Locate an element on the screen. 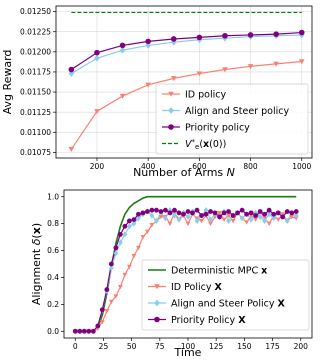 This screenshot has height=360, width=320. legend-label: Deterministic MPC x is located at coordinates (219, 270).